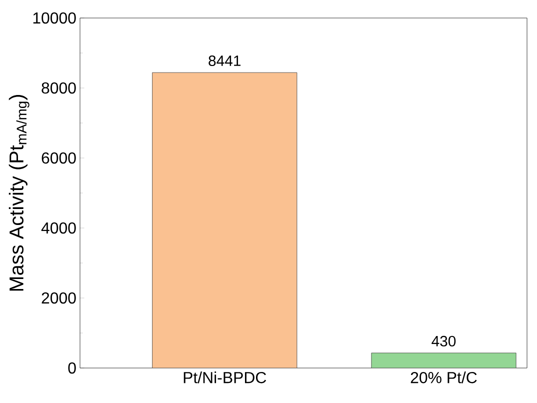 This screenshot has width=537, height=403. What do you see at coordinates (59, 298) in the screenshot?
I see `y-tick-label: 2000` at bounding box center [59, 298].